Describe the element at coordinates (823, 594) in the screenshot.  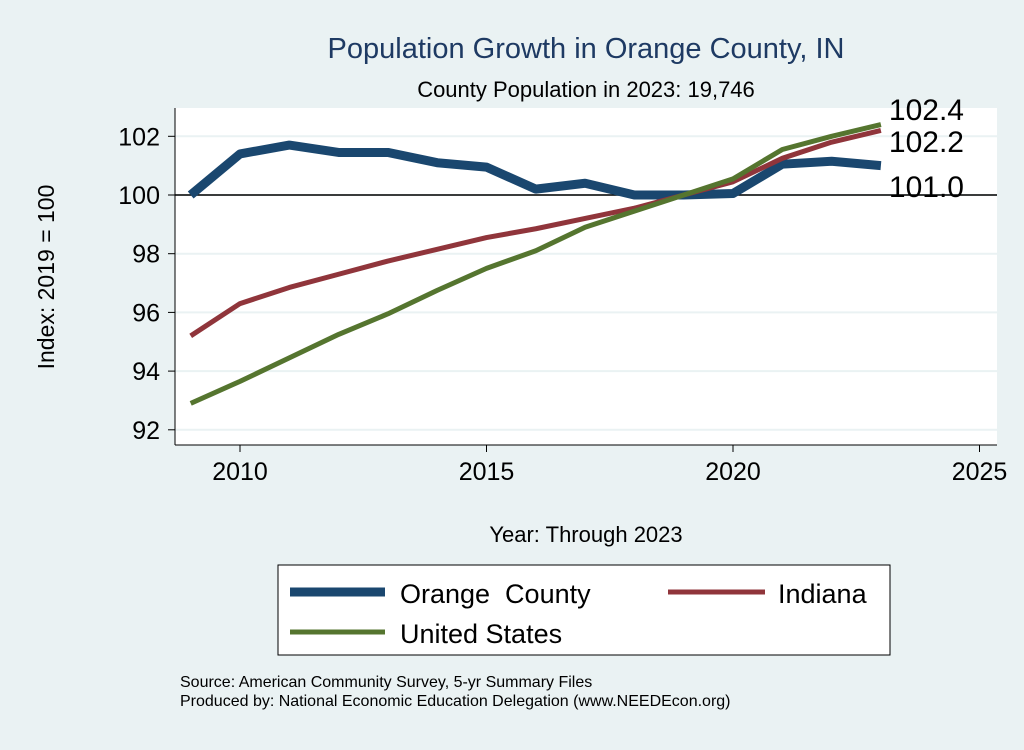
I see `legend-label-indiana: Indiana` at that location.